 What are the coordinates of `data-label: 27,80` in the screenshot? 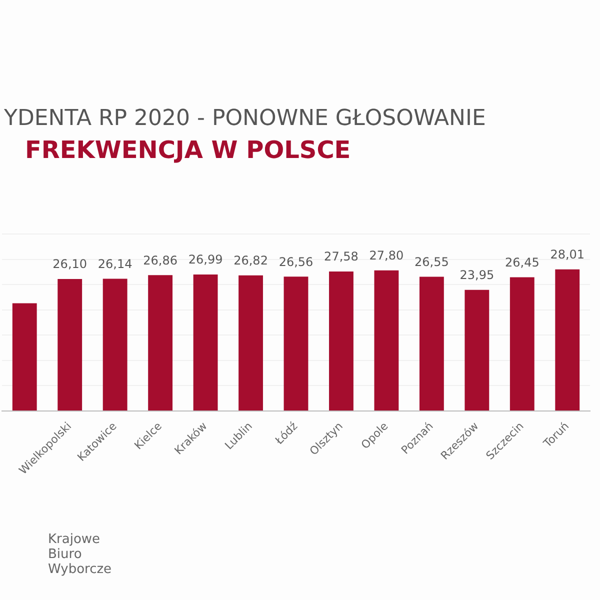 It's located at (386, 255).